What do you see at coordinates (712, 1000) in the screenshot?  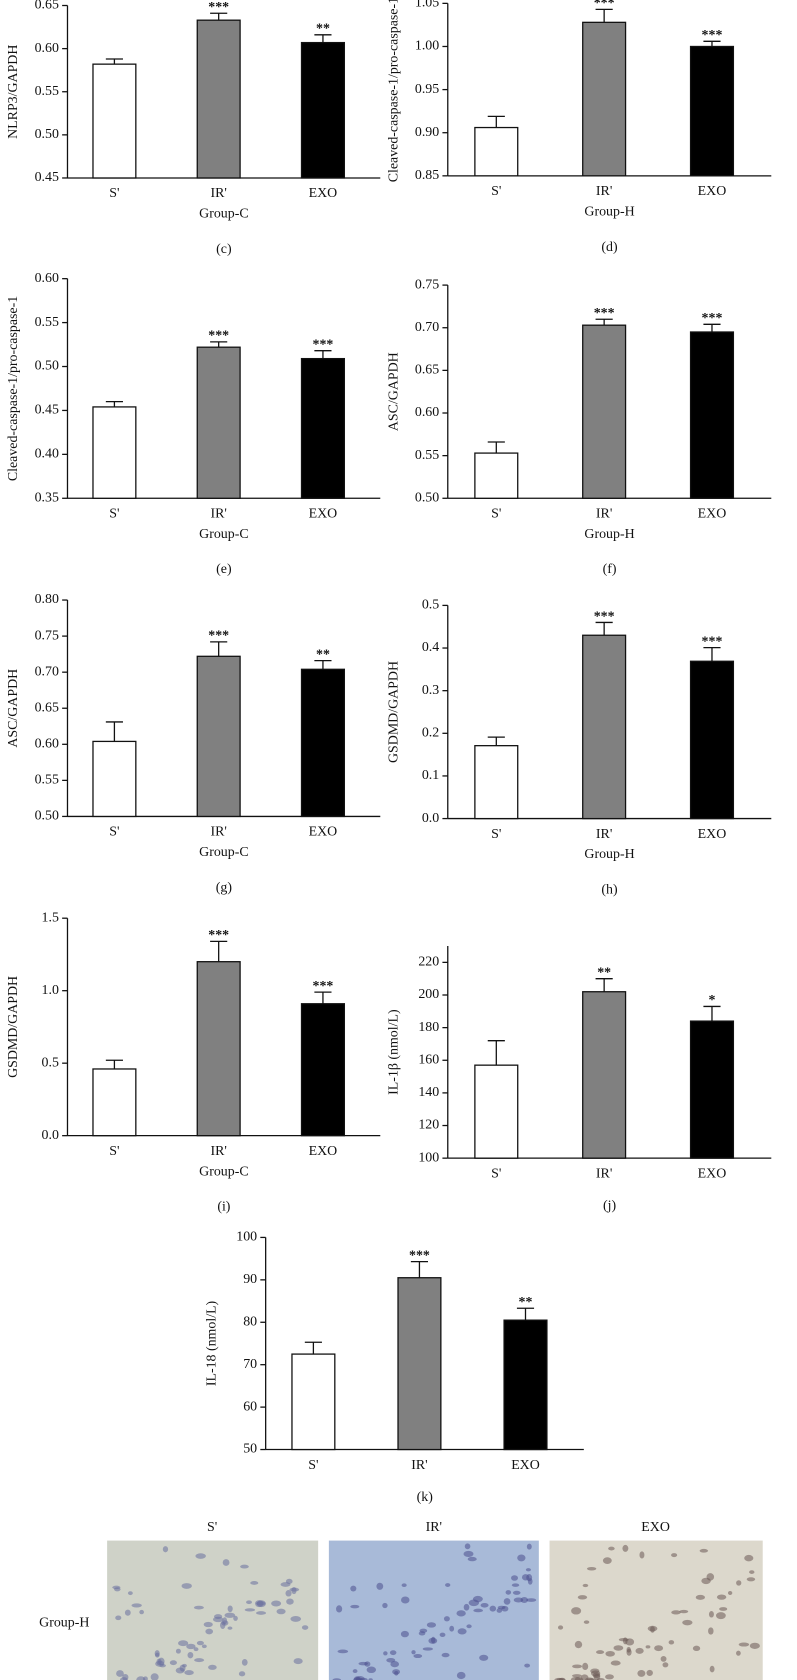 I see `significance-label: *` at bounding box center [712, 1000].